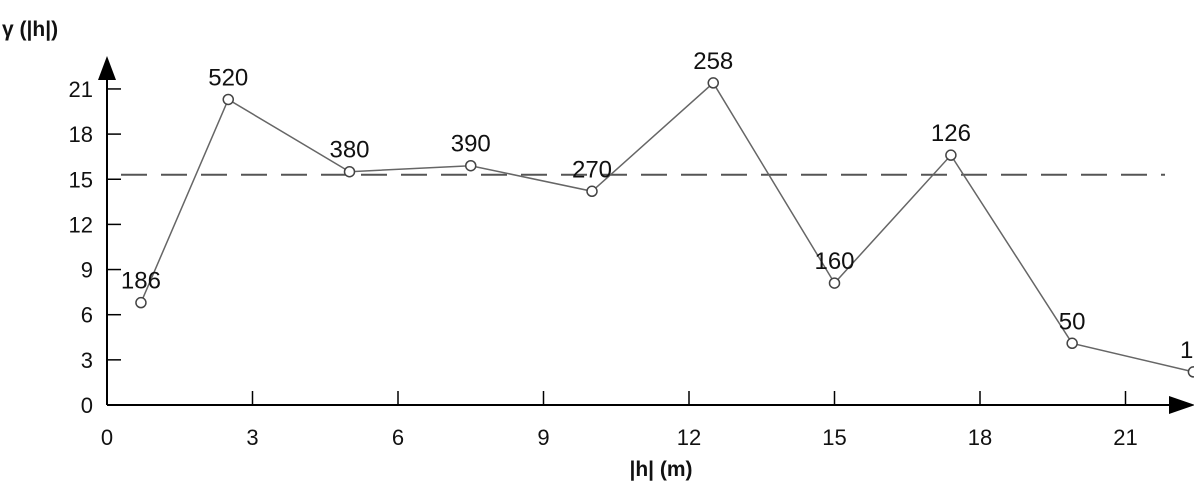 The height and width of the screenshot is (489, 1194). I want to click on y-tick-label: 15, so click(81, 179).